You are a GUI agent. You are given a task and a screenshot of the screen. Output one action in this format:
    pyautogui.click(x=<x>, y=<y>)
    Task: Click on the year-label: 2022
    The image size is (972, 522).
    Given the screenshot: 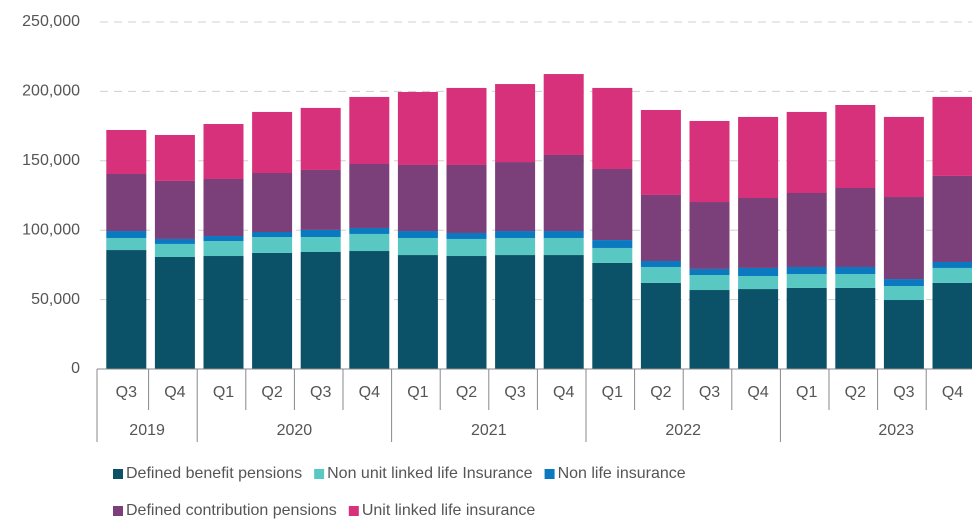 What is the action you would take?
    pyautogui.click(x=683, y=430)
    